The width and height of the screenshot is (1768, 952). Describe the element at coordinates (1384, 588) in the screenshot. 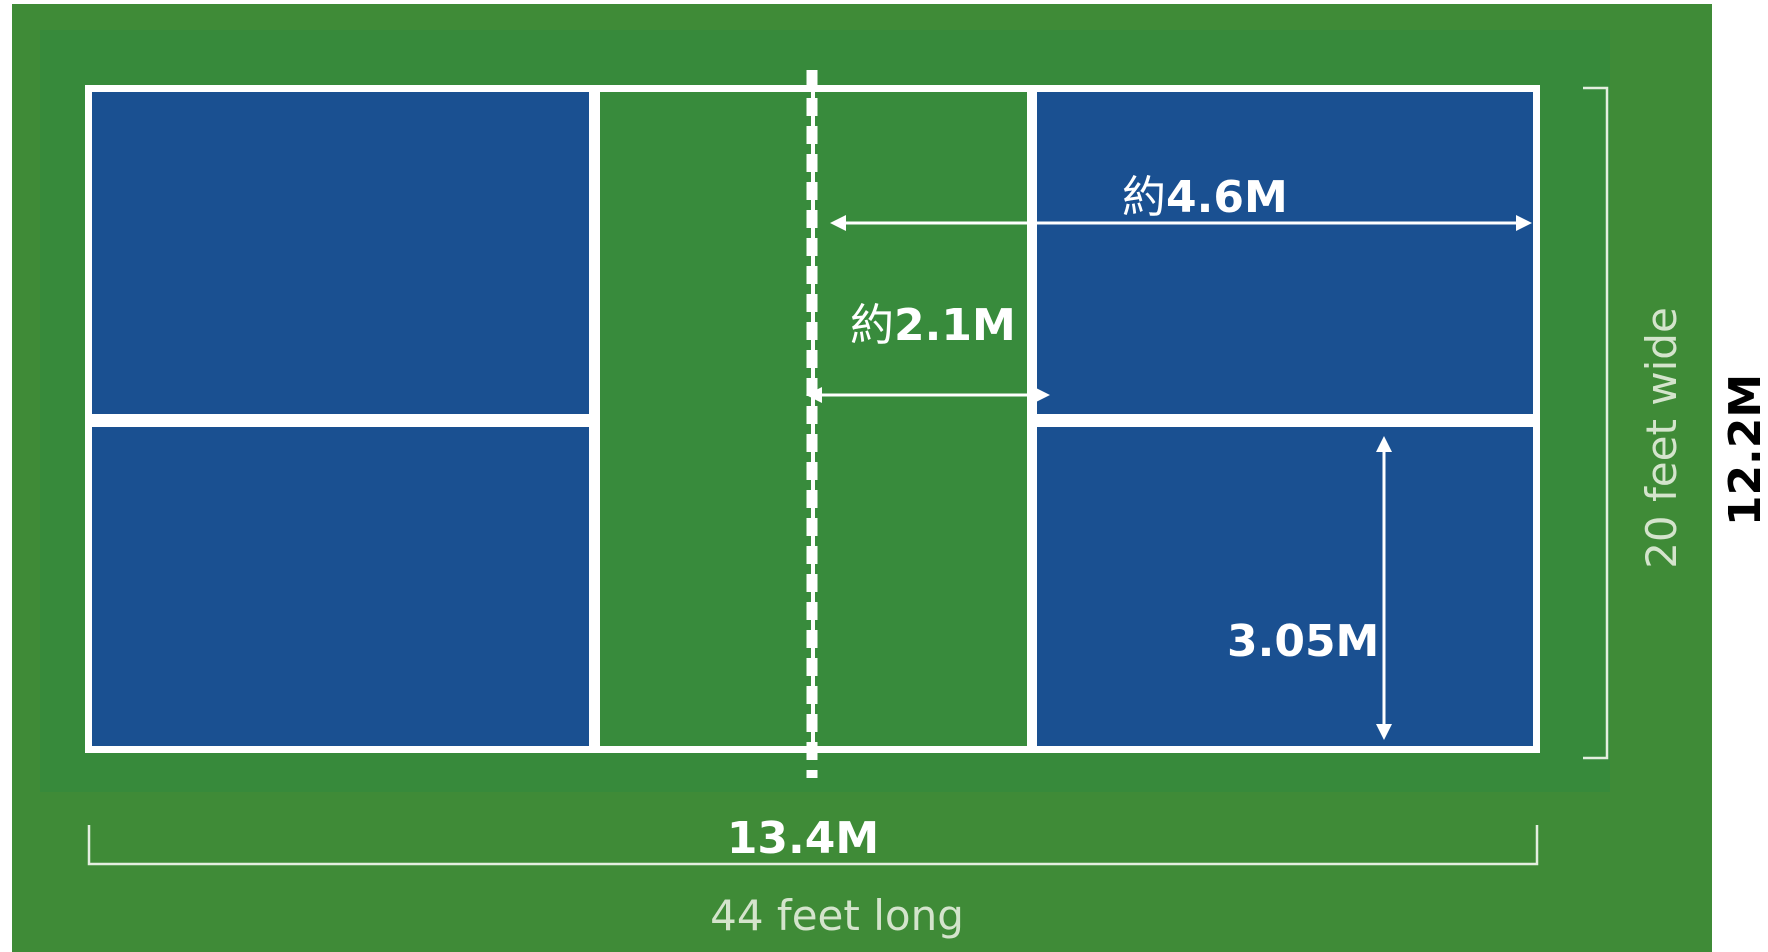

I see `service-width-arrow` at that location.